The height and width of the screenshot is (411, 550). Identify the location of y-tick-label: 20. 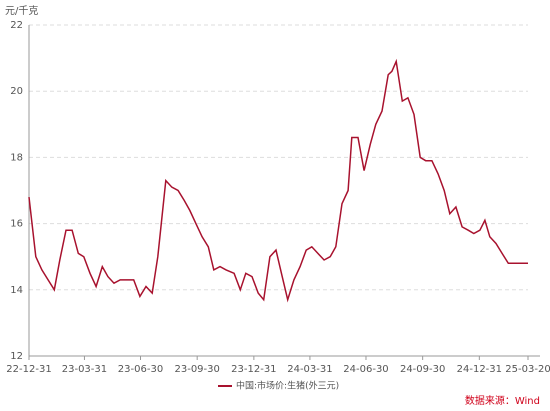
(16, 91).